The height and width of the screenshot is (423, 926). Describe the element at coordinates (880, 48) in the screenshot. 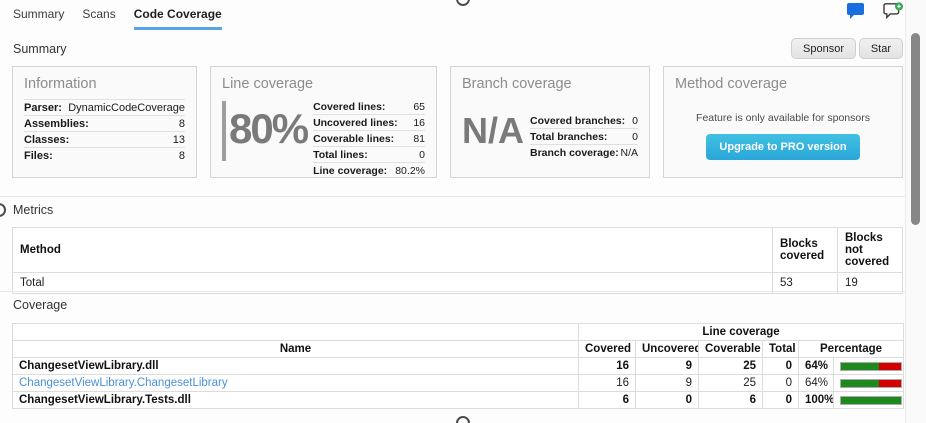

I see `star-button: Star` at that location.